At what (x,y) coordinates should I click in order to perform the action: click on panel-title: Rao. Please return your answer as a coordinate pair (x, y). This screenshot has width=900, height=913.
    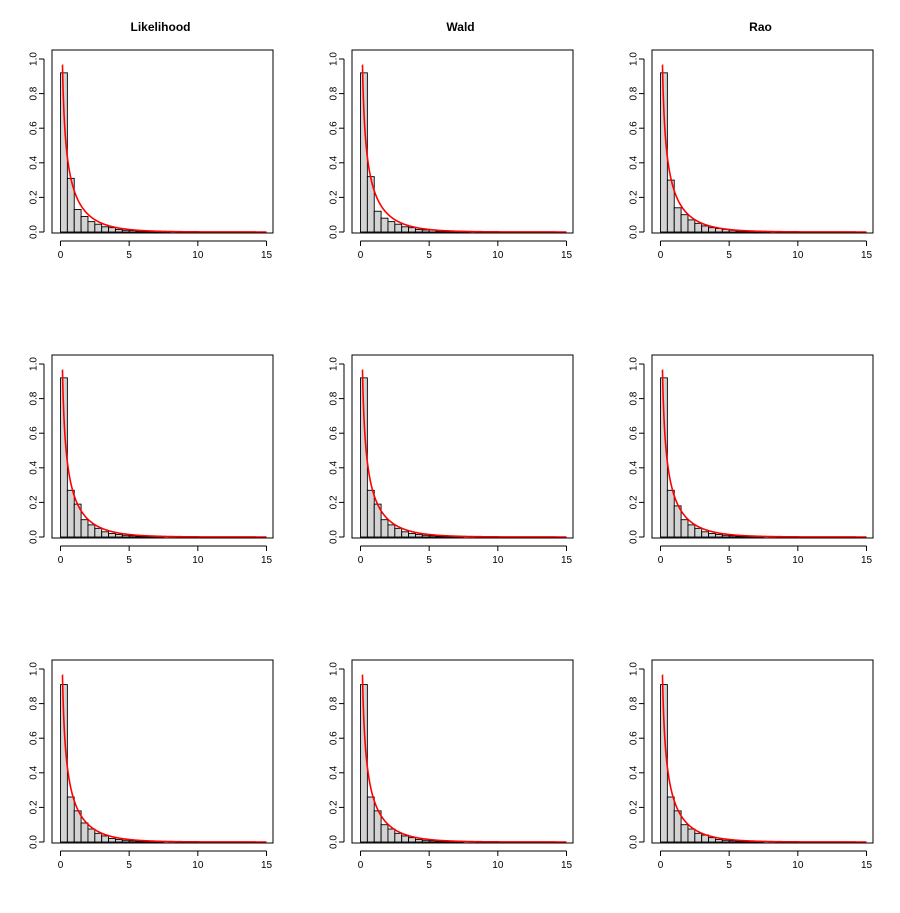
    Looking at the image, I should click on (760, 27).